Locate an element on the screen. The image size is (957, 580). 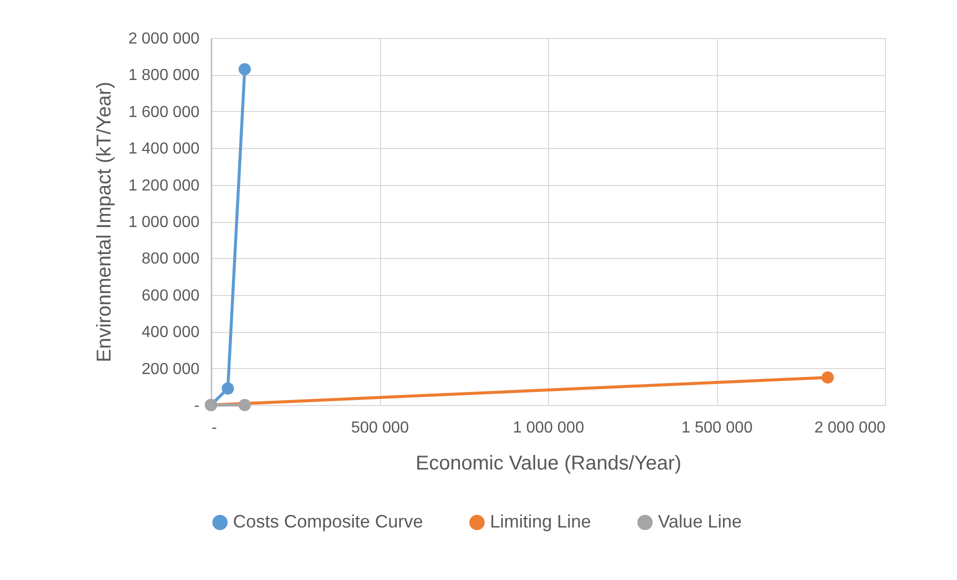
x-tick-label: 1 000 000 is located at coordinates (548, 428).